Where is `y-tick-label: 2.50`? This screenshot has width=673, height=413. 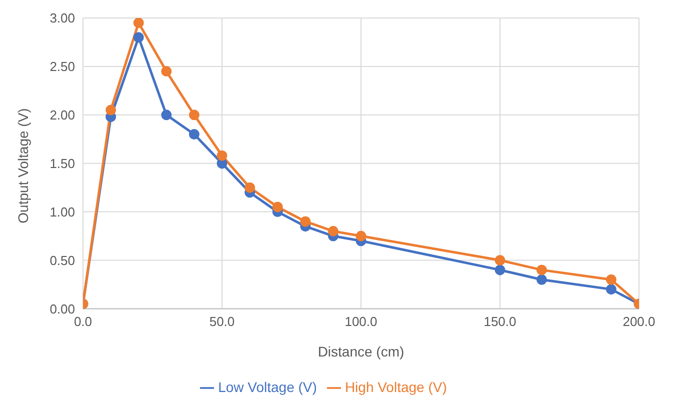 y-tick-label: 2.50 is located at coordinates (62, 66).